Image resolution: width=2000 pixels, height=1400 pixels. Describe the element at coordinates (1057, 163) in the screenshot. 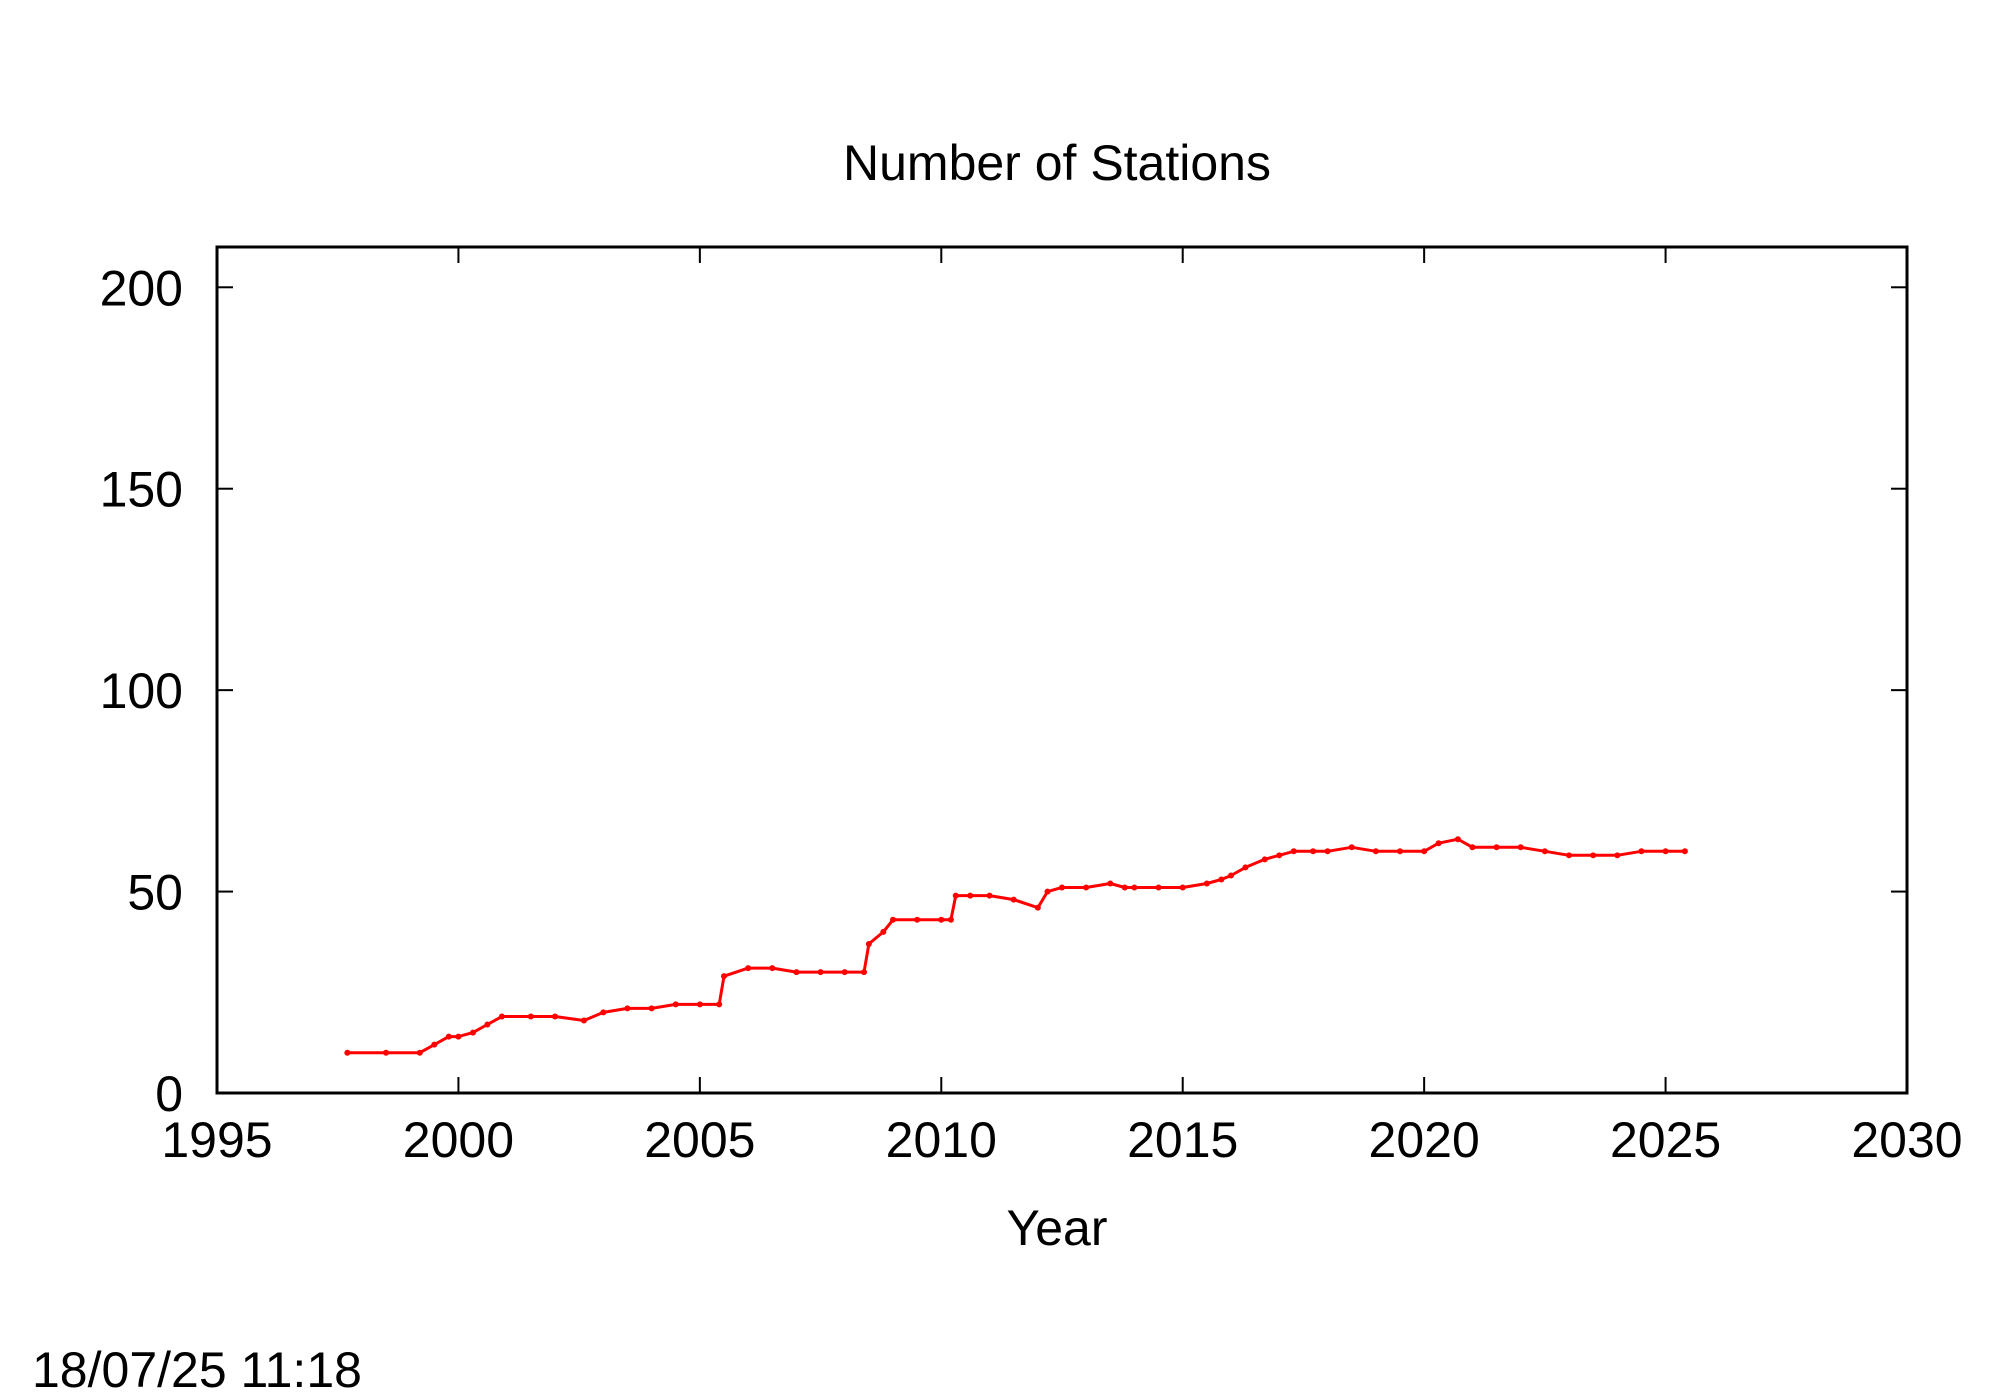

I see `chart-title: Number of Stations` at that location.